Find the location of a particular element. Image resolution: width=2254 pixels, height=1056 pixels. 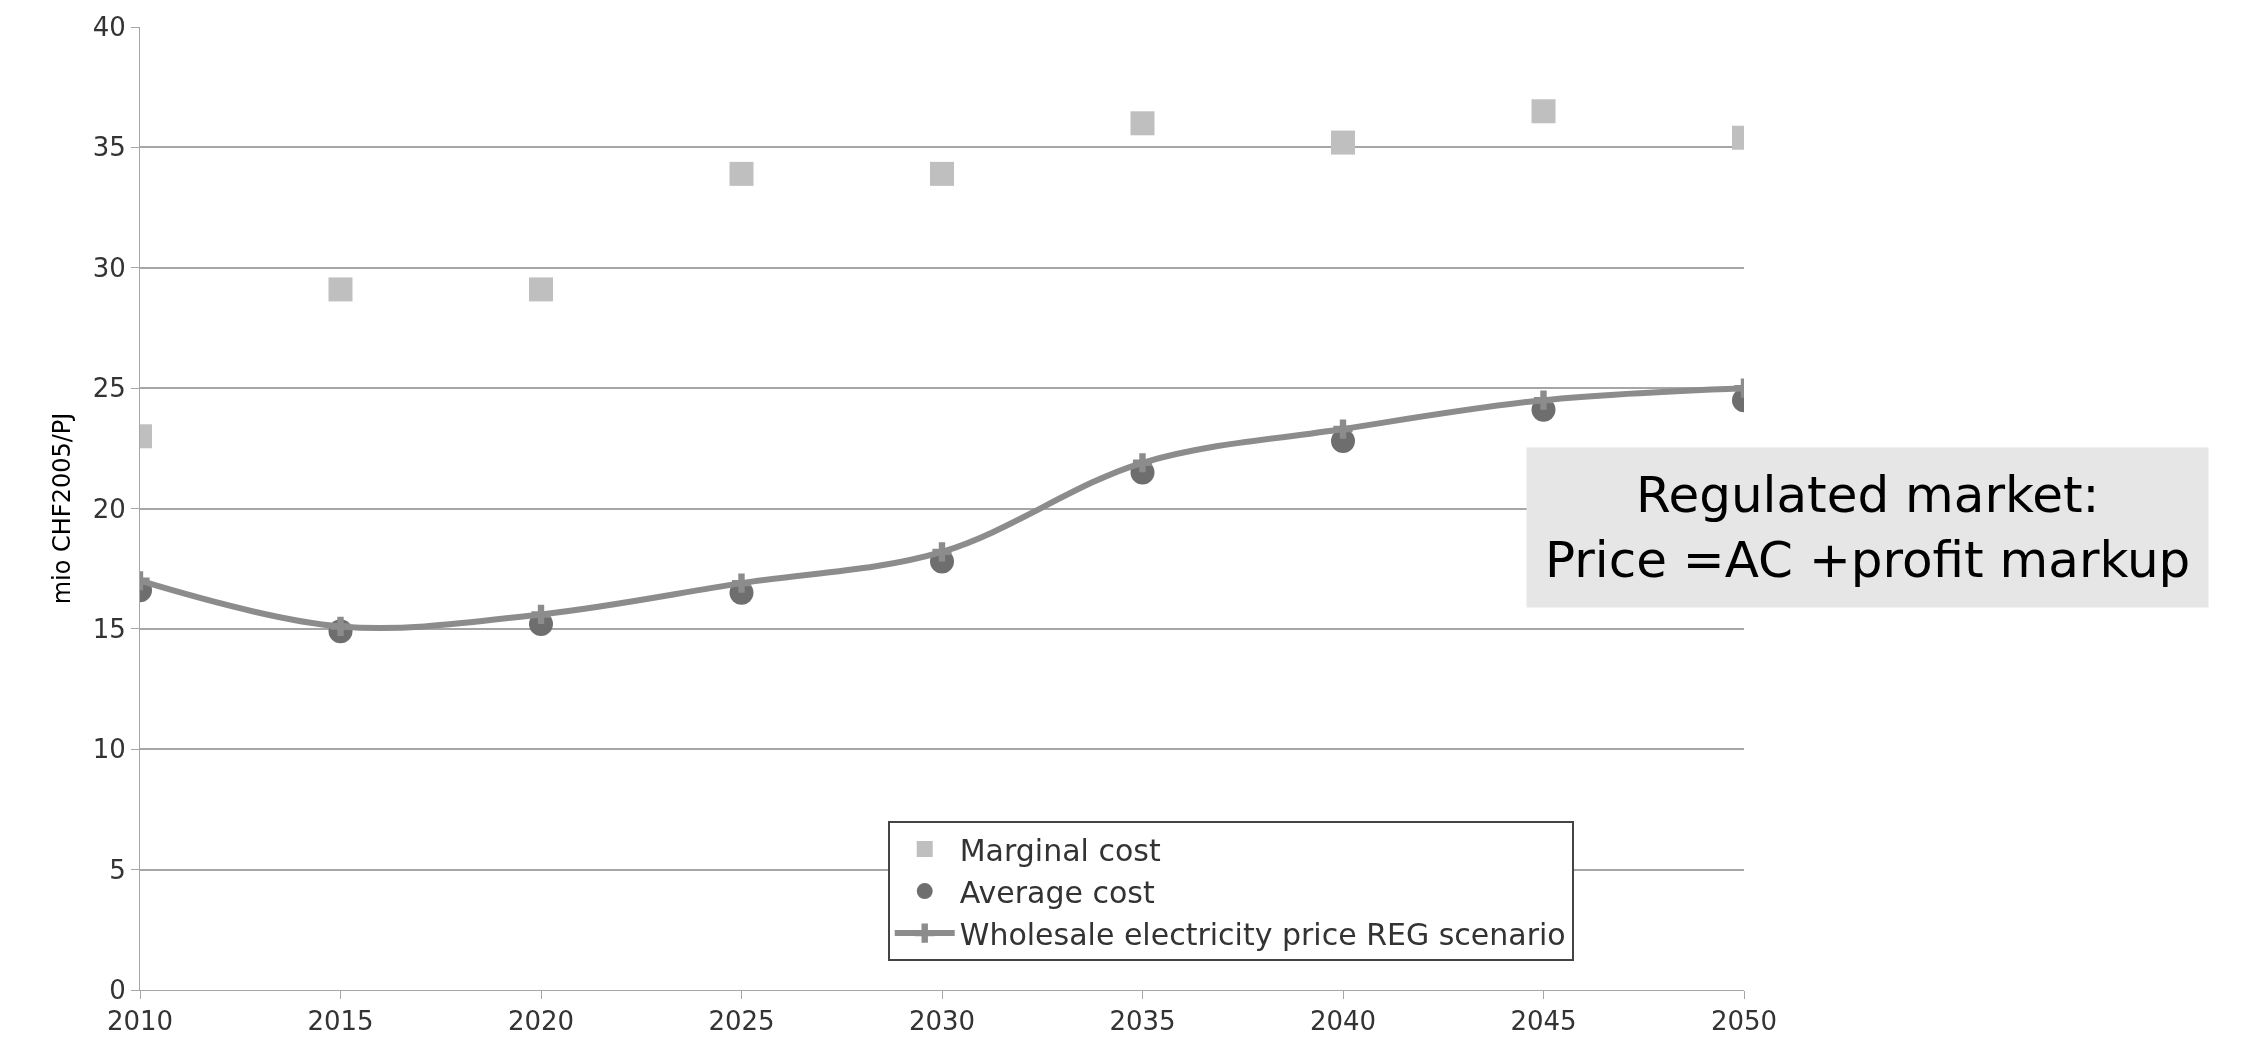

y-tick-label: 15 is located at coordinates (109, 628).